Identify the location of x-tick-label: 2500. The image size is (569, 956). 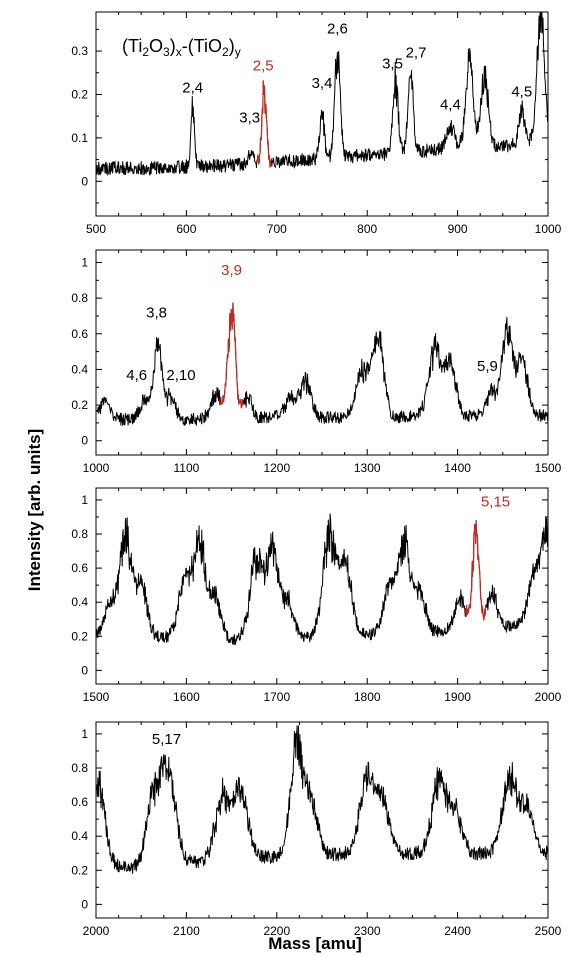
(548, 931).